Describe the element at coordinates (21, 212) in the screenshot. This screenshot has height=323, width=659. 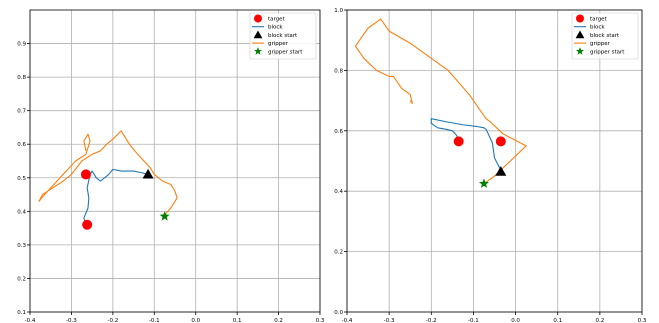
I see `y-tick-label-3: 0.4` at that location.